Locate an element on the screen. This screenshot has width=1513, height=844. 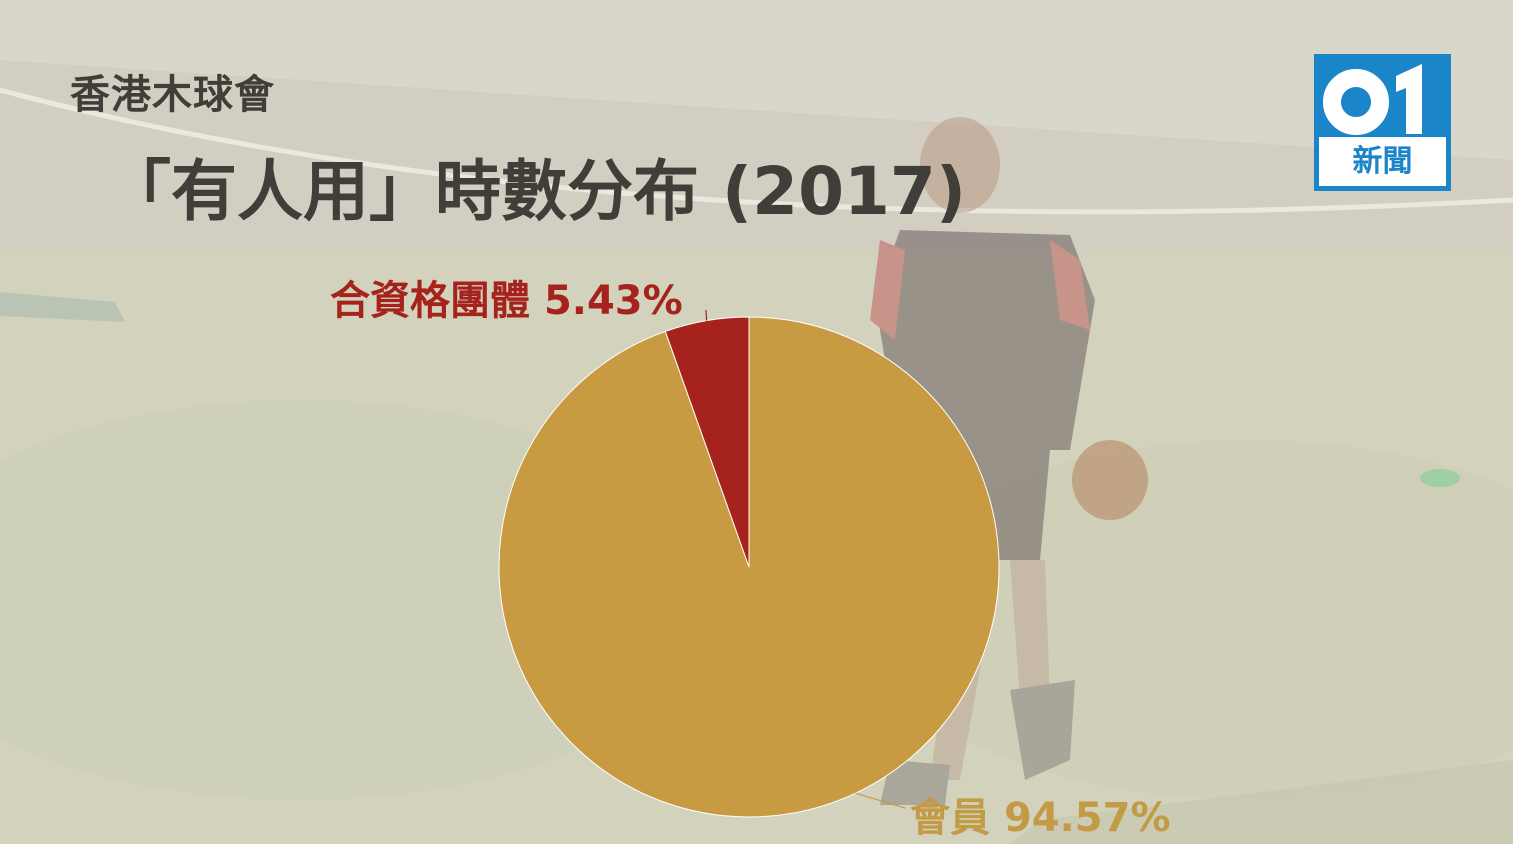
slice-label-members-name: 會員 is located at coordinates (950, 818).